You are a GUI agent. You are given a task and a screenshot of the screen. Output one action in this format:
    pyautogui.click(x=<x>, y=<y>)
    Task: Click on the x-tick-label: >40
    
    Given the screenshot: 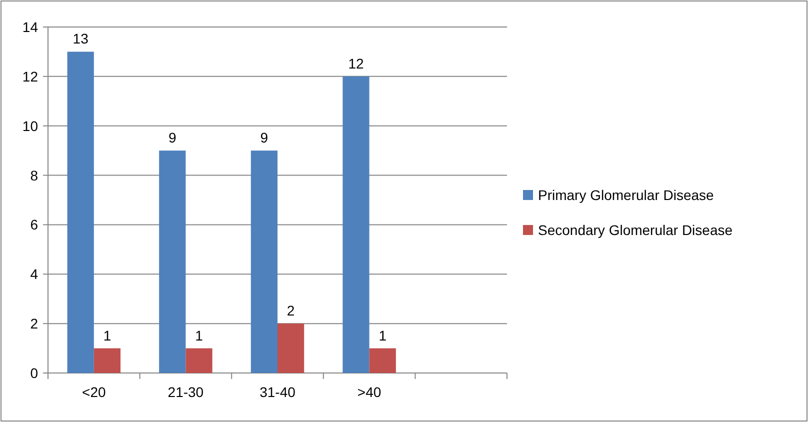 What is the action you would take?
    pyautogui.click(x=369, y=392)
    